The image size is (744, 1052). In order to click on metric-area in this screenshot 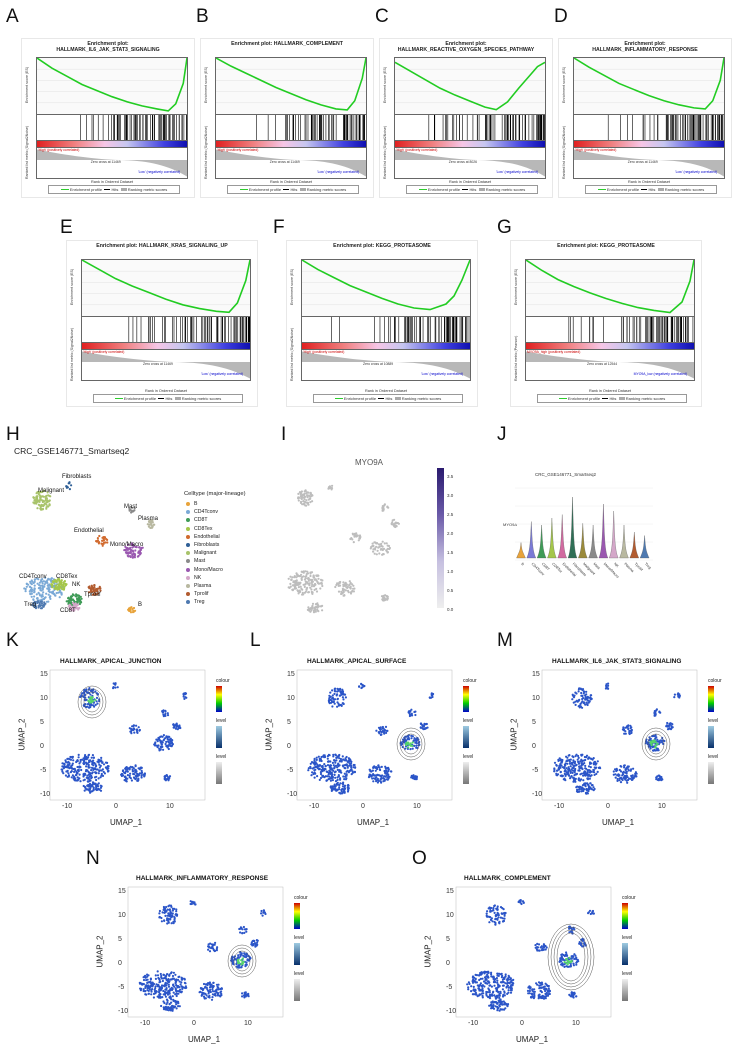, I will do `click(112, 163)`.